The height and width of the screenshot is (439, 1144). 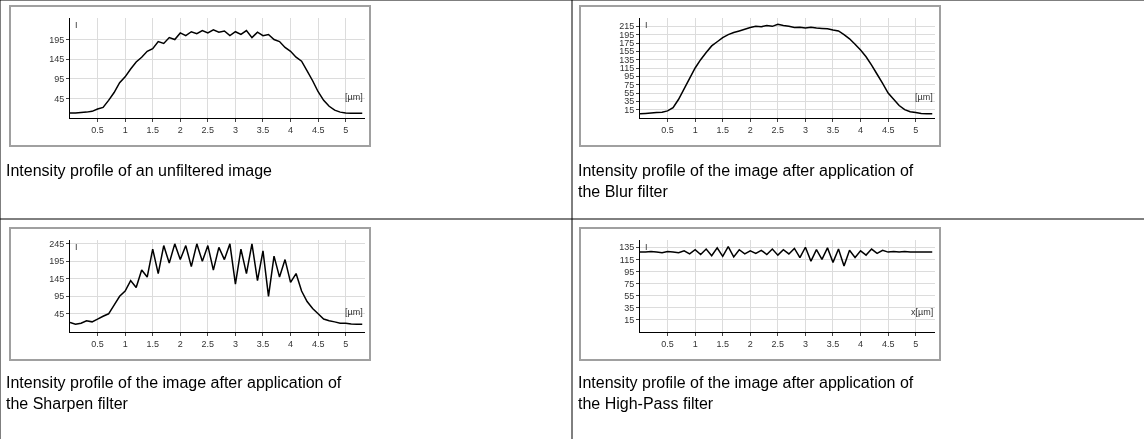 What do you see at coordinates (139, 170) in the screenshot?
I see `text: Intensity profile of an unfiltered image` at bounding box center [139, 170].